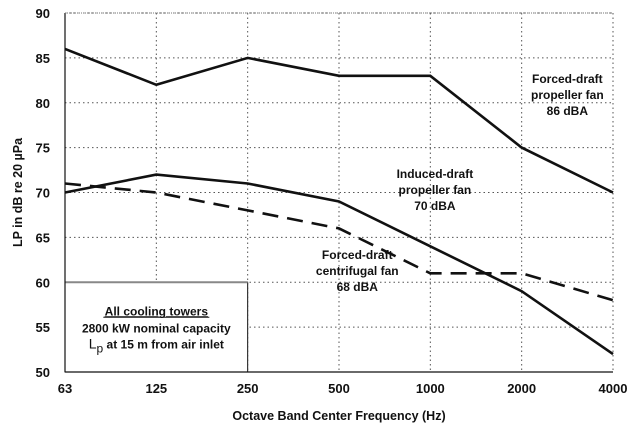 Image resolution: width=644 pixels, height=436 pixels. What do you see at coordinates (339, 388) in the screenshot?
I see `x-tick-label: 500` at bounding box center [339, 388].